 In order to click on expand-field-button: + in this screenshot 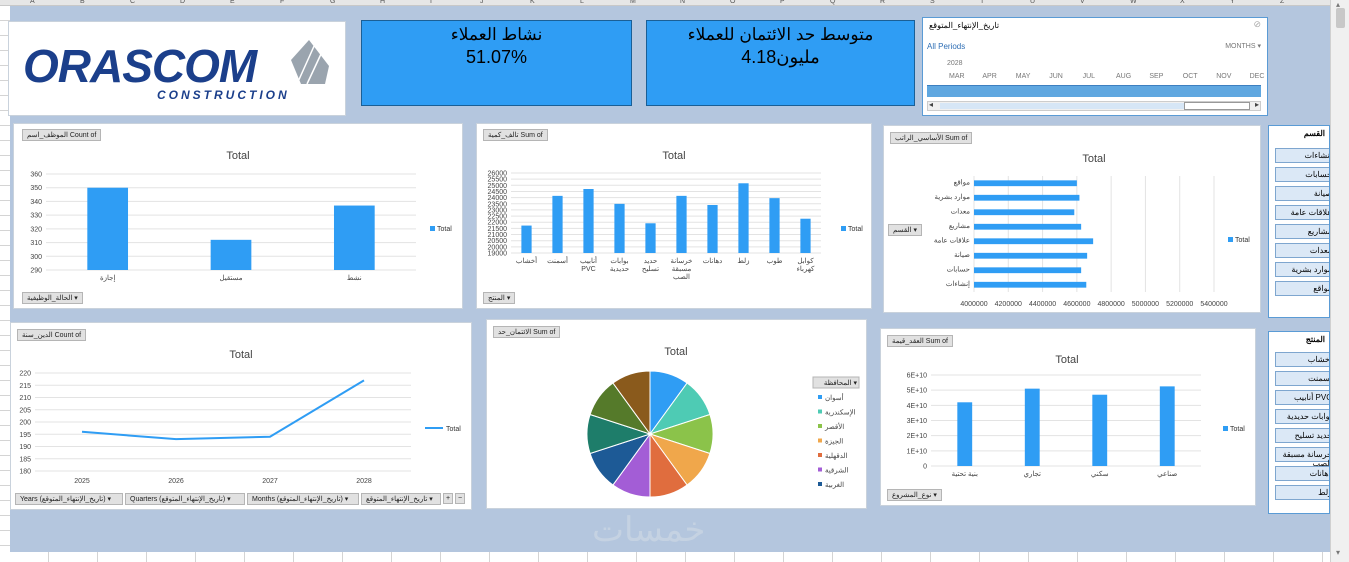, I will do `click(448, 498)`.